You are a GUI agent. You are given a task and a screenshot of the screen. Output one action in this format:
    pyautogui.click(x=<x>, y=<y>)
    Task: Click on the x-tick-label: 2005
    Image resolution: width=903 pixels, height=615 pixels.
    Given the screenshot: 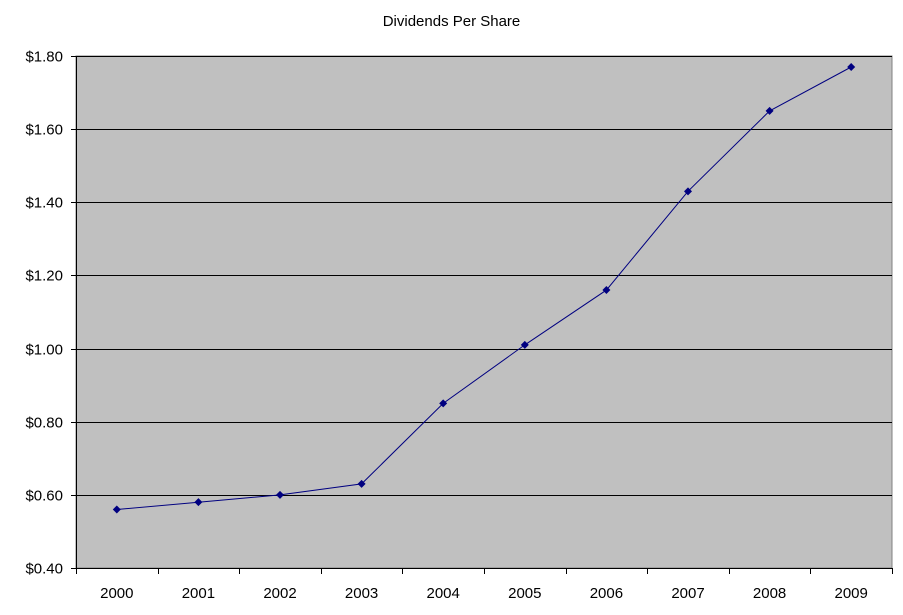 What is the action you would take?
    pyautogui.click(x=524, y=593)
    